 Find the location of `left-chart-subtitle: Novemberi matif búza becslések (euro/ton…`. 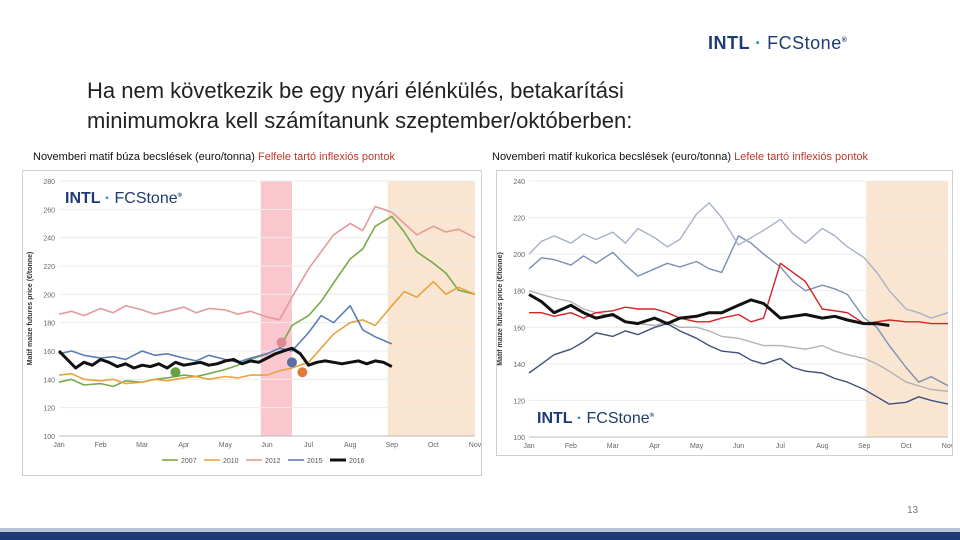

left-chart-subtitle: Novemberi matif búza becslések (euro/ton… is located at coordinates (214, 157).